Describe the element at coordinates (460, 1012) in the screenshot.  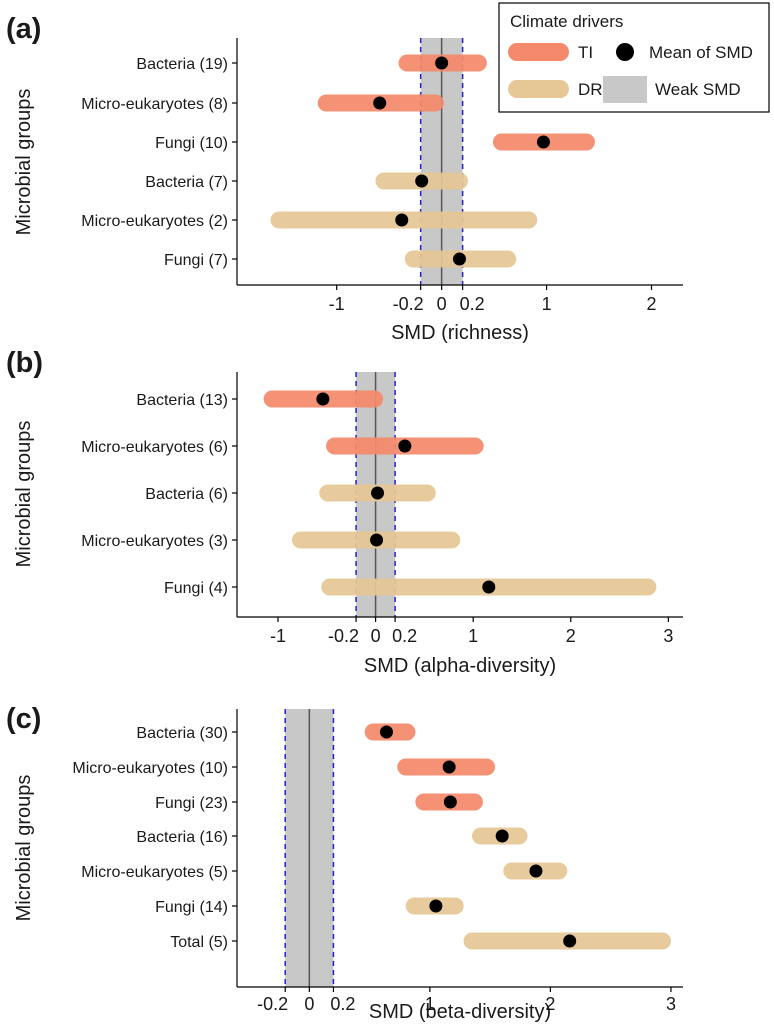
I see `x-axis-title: SMD (beta-diversity)` at that location.